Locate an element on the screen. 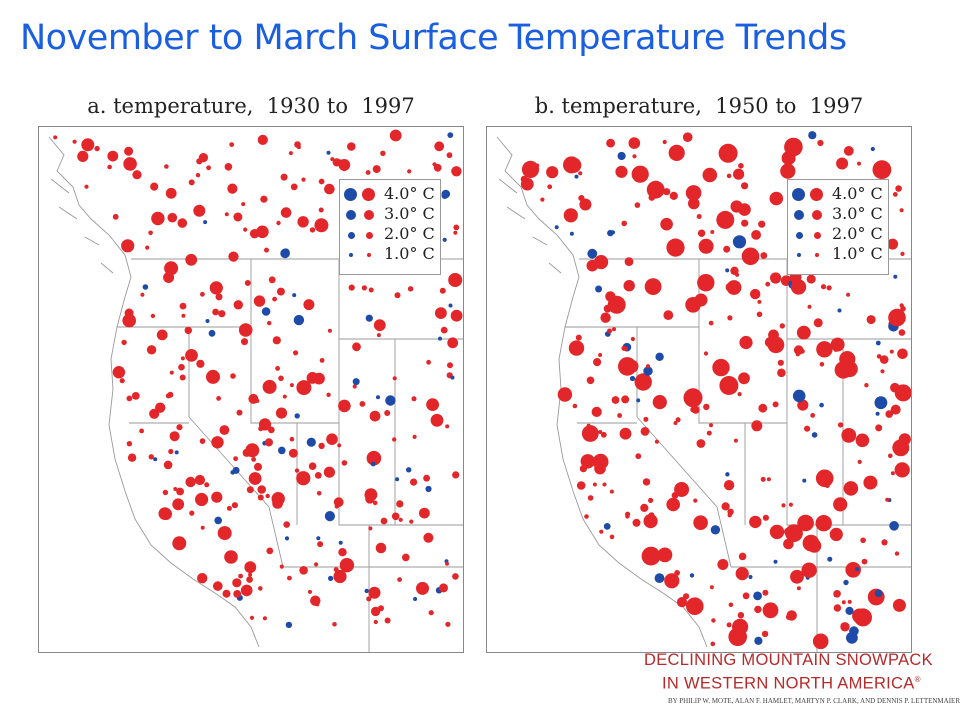 The image size is (960, 720). legend-row-2c: 2.0° C is located at coordinates (838, 234).